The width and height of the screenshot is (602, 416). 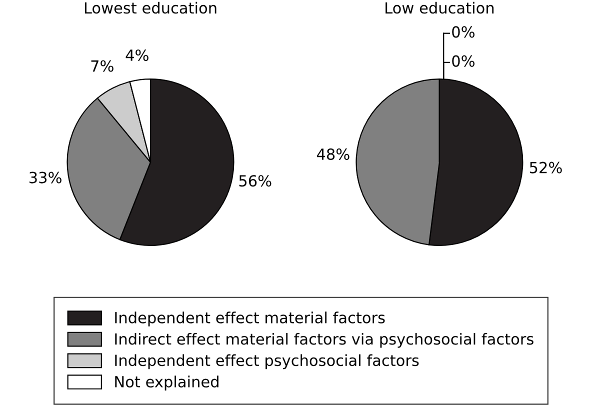 I want to click on data-label: 33%, so click(x=46, y=178).